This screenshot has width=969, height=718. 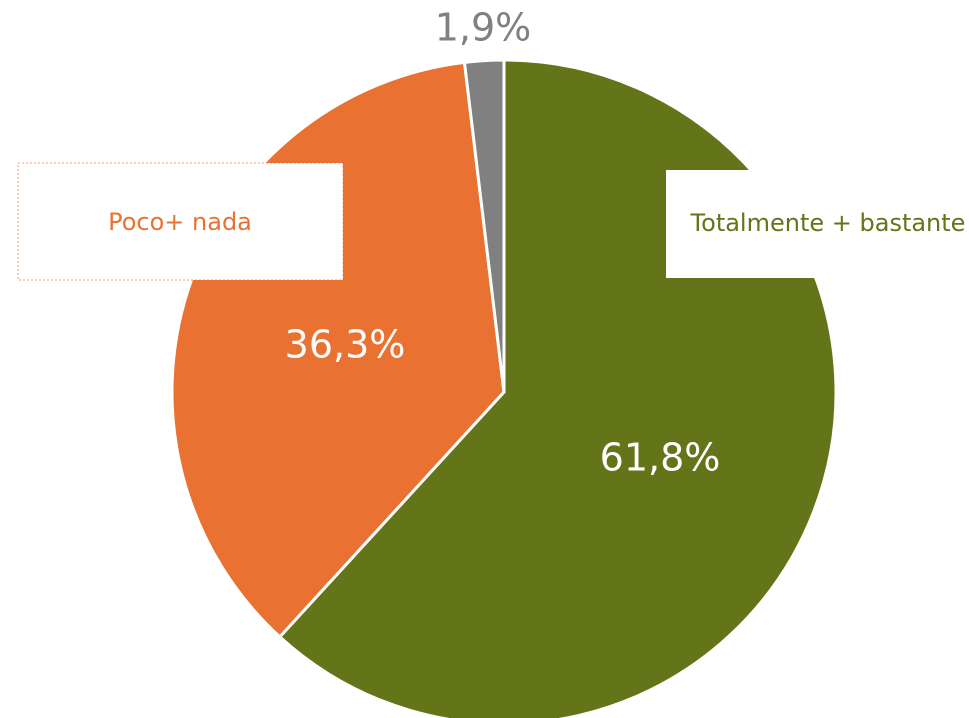 I want to click on data-label: 61,8%, so click(x=660, y=458).